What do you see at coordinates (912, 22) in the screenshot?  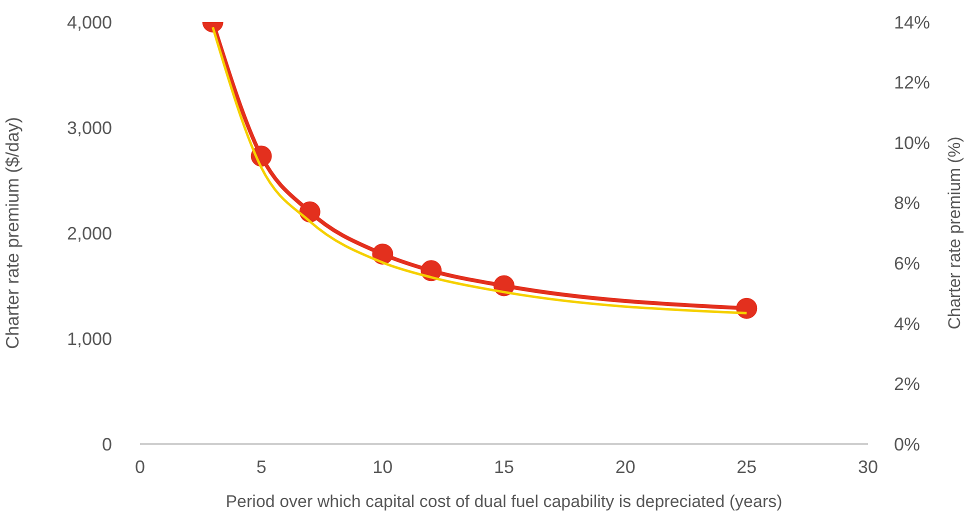 I see `y2-tick-label: 14%` at bounding box center [912, 22].